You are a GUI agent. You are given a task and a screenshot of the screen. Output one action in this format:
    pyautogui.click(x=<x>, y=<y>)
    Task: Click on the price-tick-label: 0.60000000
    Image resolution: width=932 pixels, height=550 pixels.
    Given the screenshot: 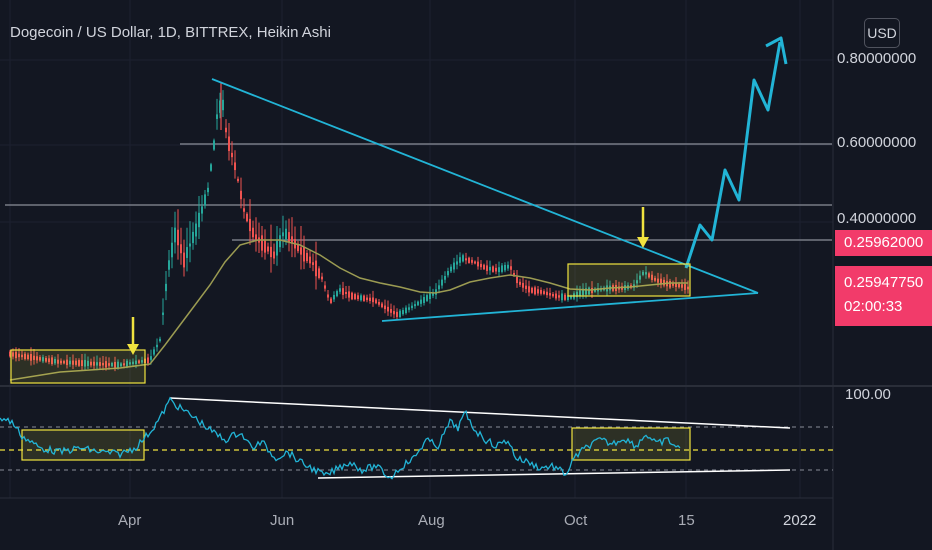 What is the action you would take?
    pyautogui.click(x=877, y=142)
    